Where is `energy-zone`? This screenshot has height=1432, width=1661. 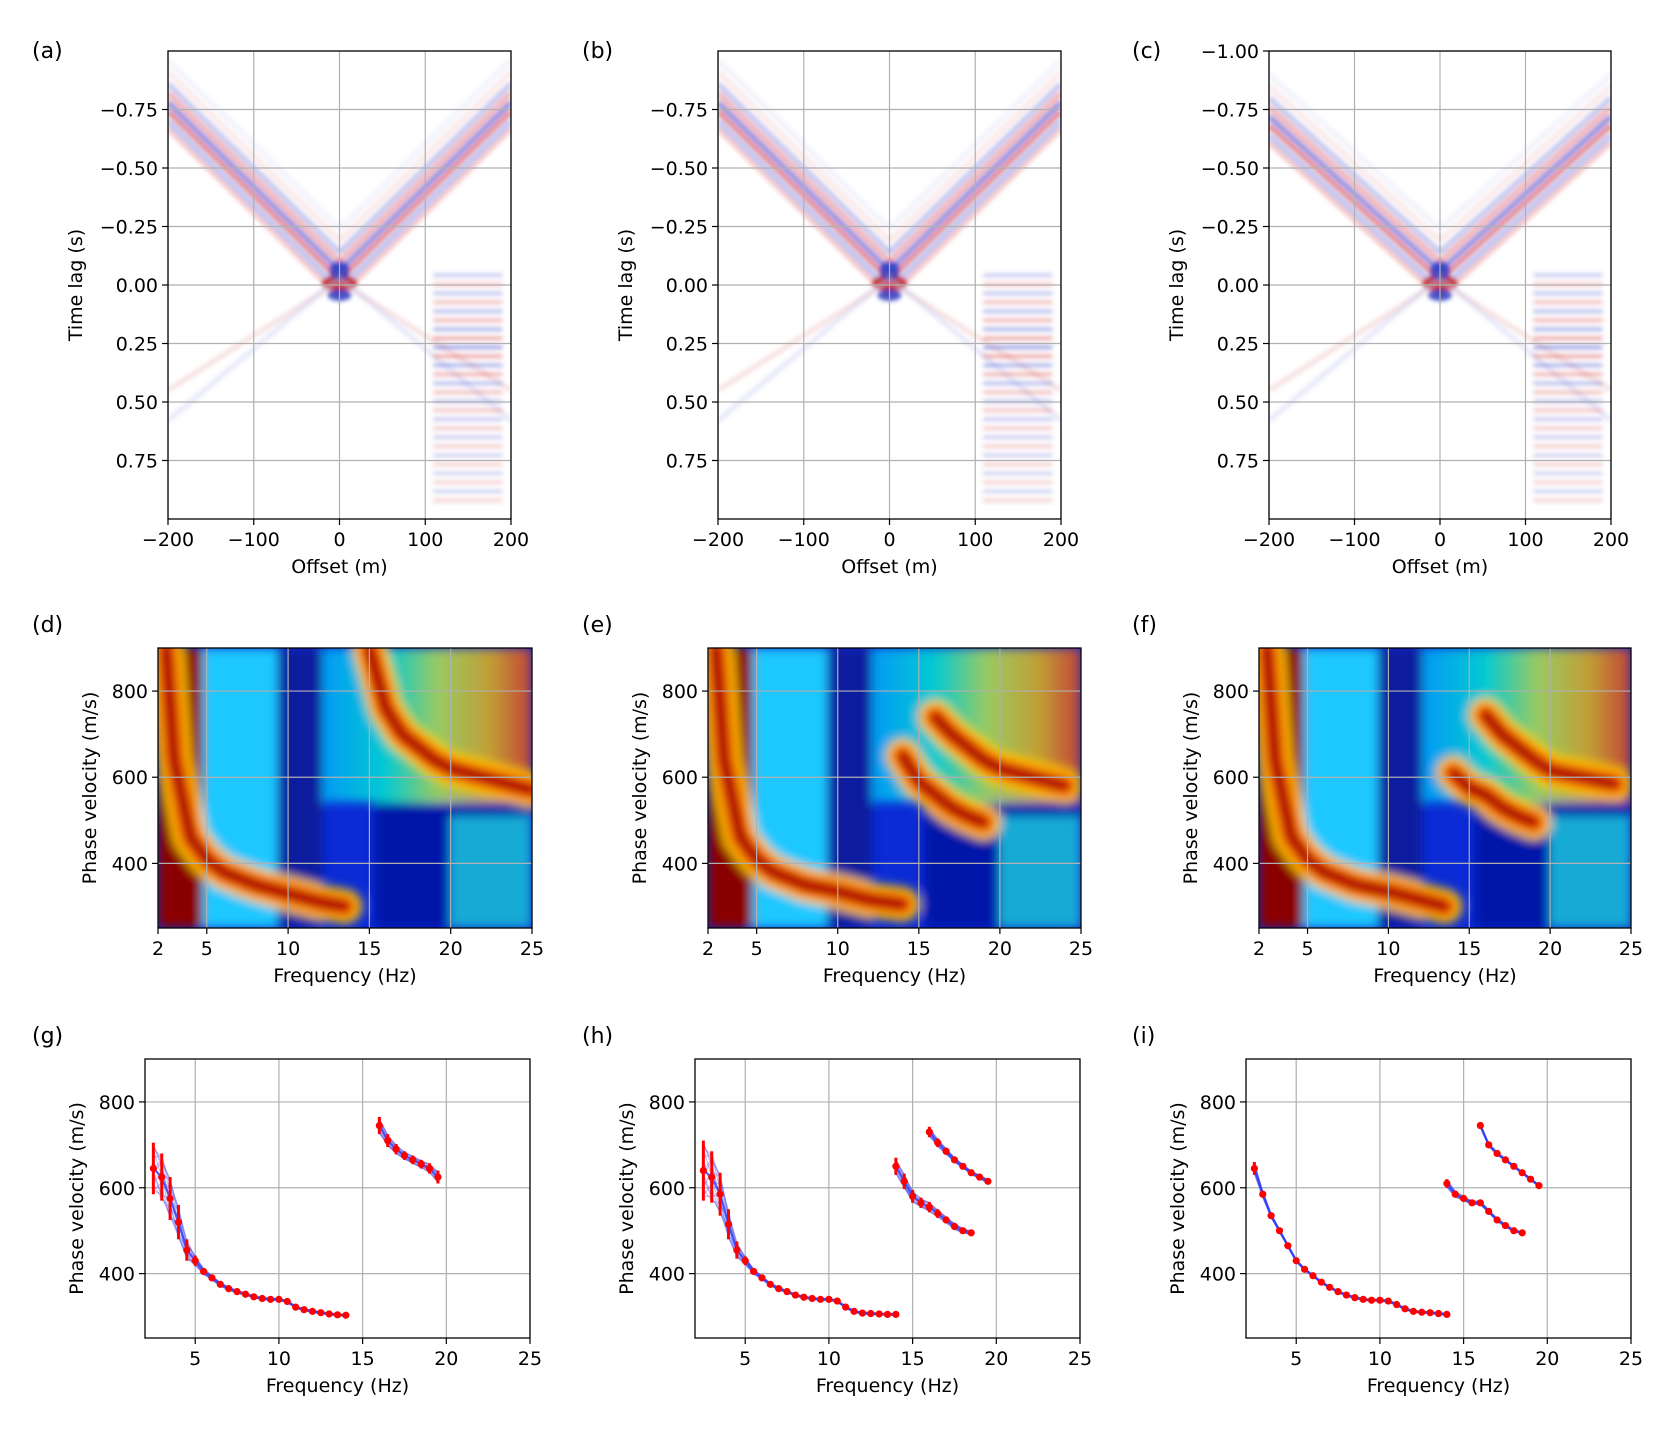
energy-zone is located at coordinates (1039, 872).